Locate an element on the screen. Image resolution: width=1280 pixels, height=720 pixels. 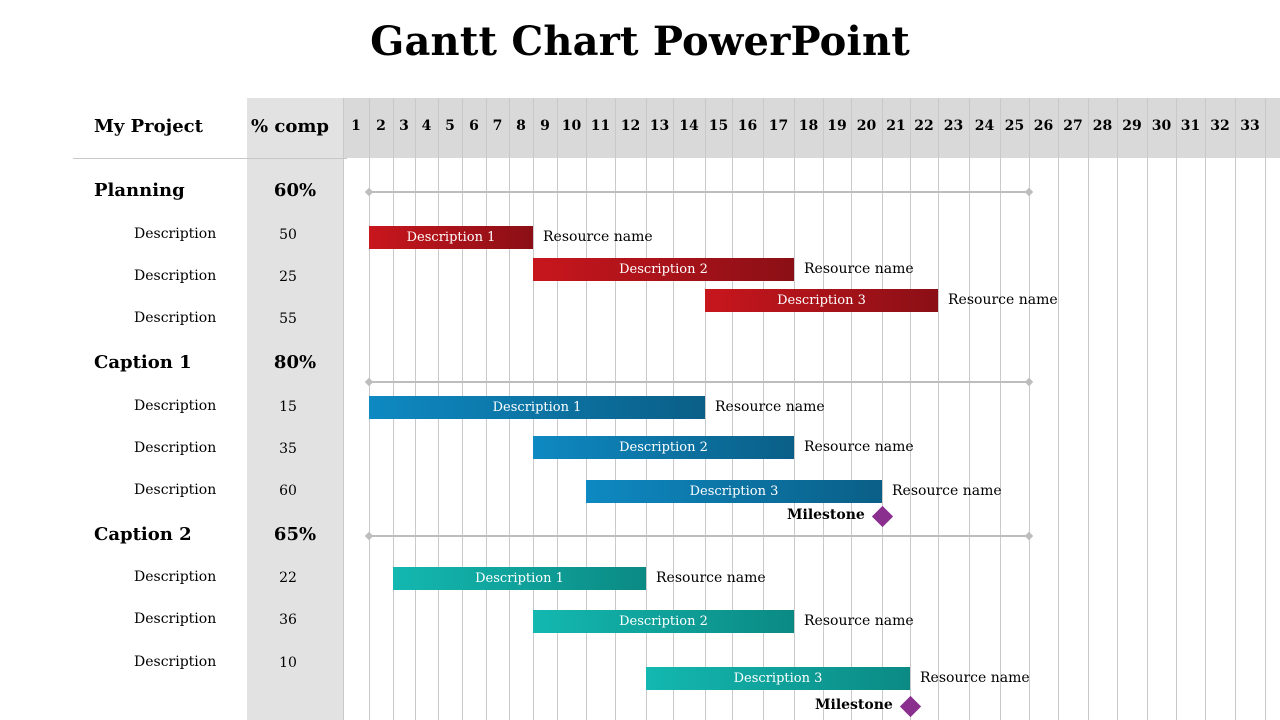
task-percent: 55 is located at coordinates (288, 319).